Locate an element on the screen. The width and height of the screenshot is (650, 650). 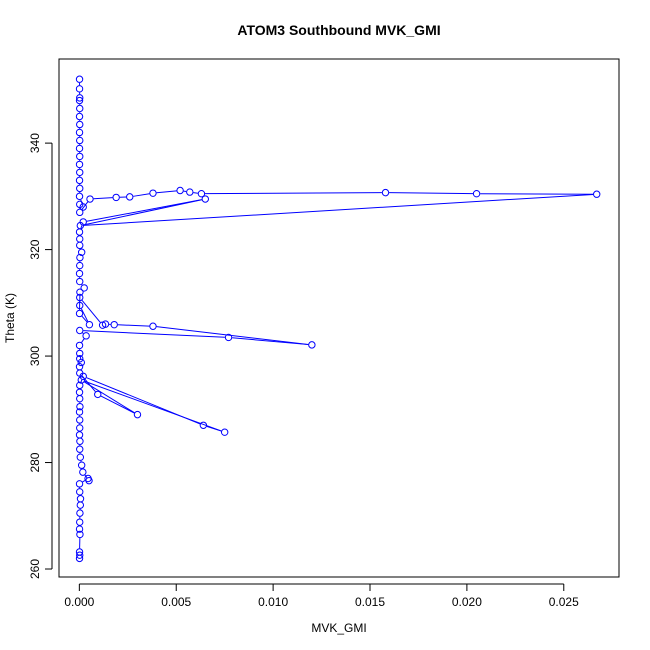
x-tick-label: 0.020 is located at coordinates (467, 602).